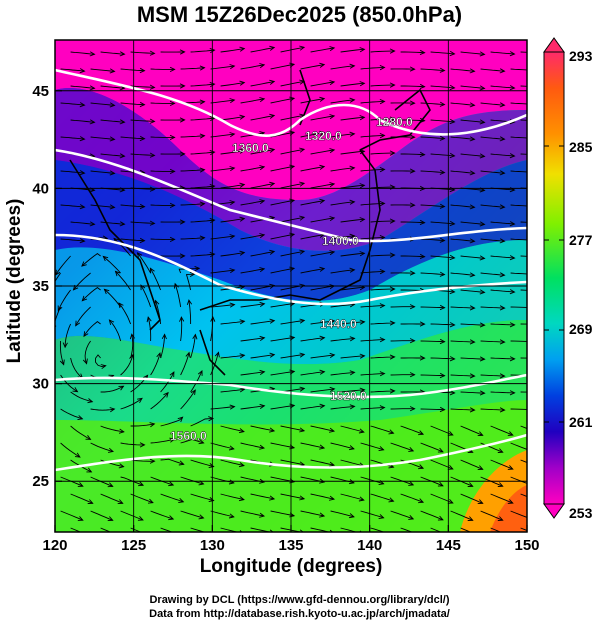 This screenshot has width=599, height=625. I want to click on x-tick-label: 120, so click(54, 545).